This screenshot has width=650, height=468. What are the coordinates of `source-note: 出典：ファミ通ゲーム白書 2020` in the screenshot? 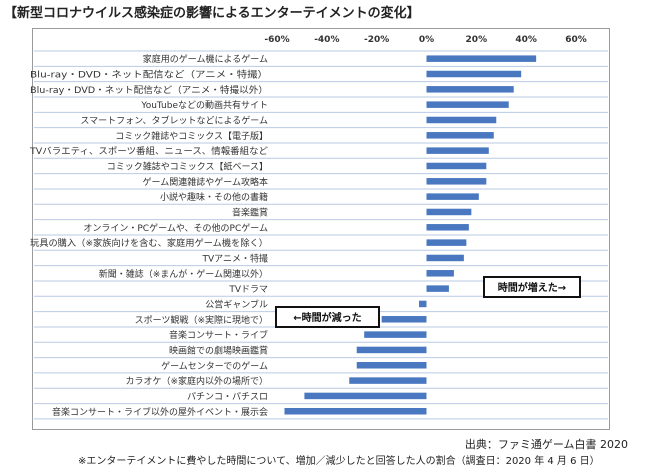 It's located at (546, 444).